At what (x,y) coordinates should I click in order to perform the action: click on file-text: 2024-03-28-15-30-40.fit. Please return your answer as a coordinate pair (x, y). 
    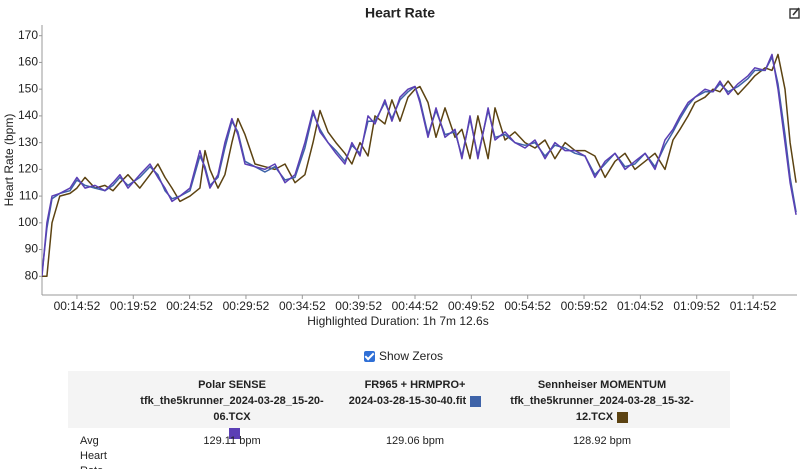
    Looking at the image, I should click on (407, 401).